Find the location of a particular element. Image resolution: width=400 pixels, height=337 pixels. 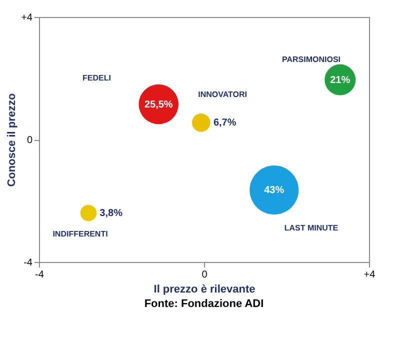

y-axis-title: Conosce il prezzo is located at coordinates (12, 139).